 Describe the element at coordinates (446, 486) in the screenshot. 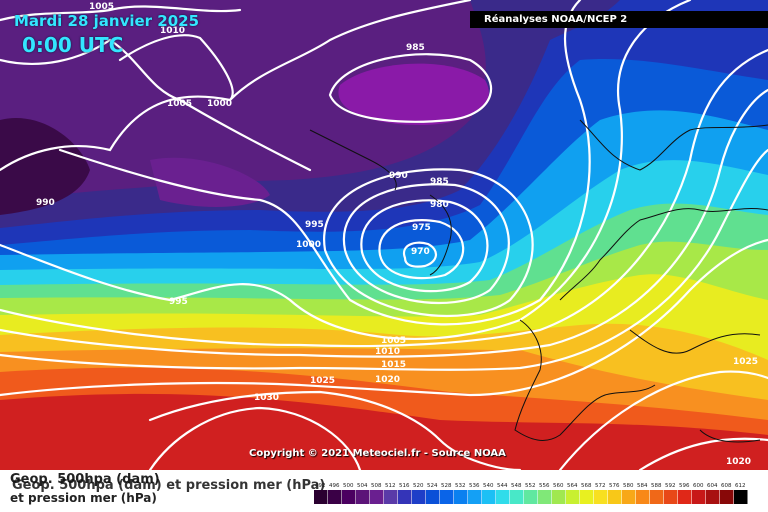

I see `legend-tick-label: 528` at that location.